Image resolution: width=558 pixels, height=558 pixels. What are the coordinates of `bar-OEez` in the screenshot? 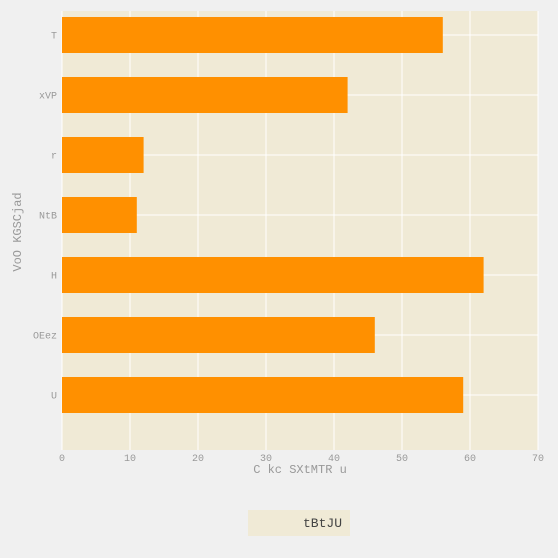 It's located at (218, 335).